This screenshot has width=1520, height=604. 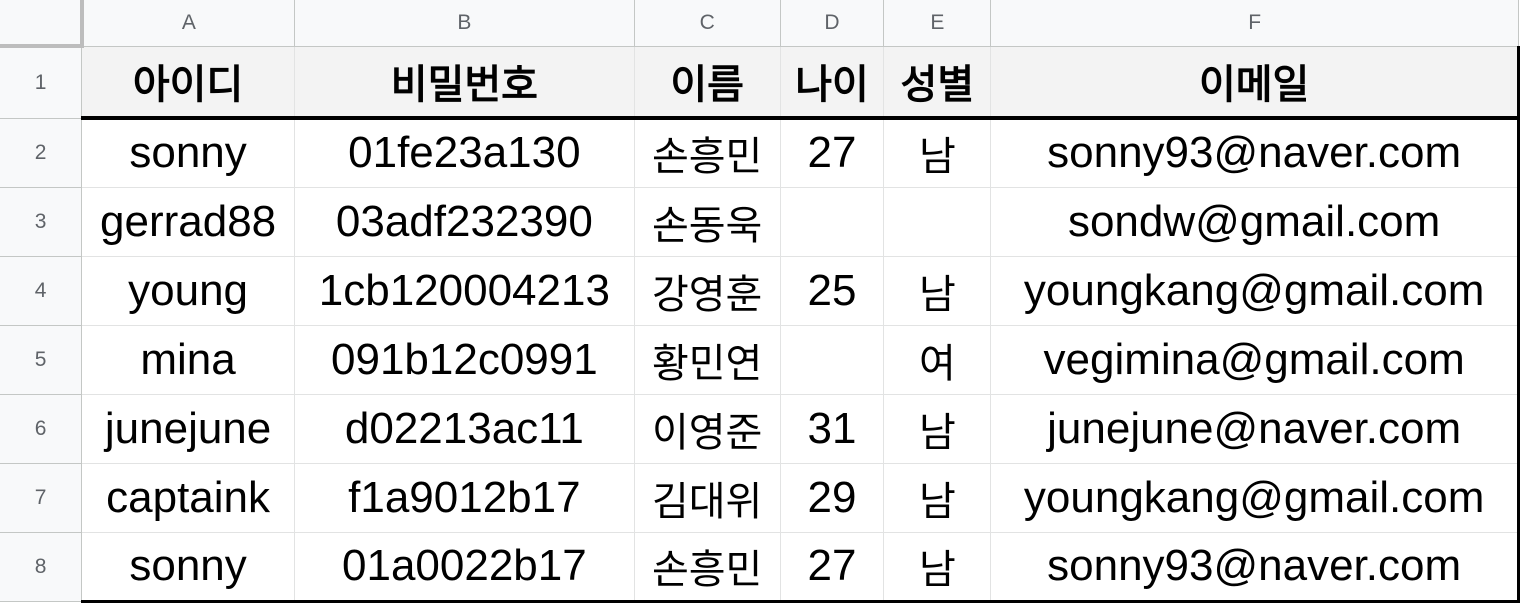 What do you see at coordinates (41, 498) in the screenshot?
I see `row-header-7: 7` at bounding box center [41, 498].